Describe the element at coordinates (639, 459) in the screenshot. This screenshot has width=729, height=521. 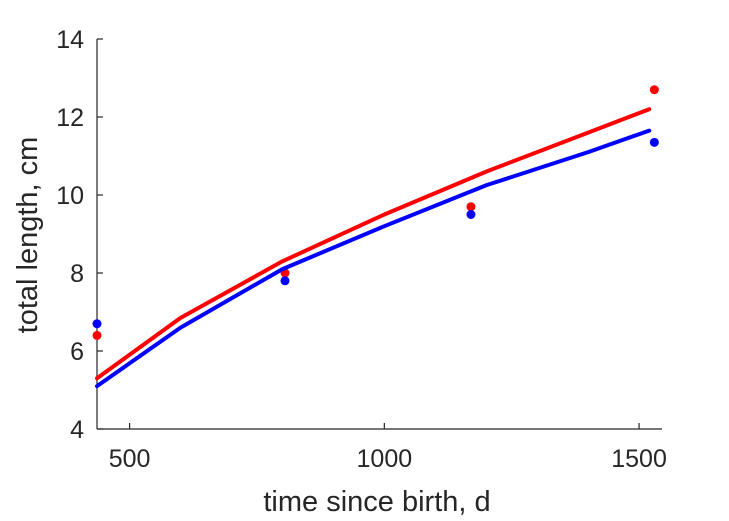
I see `x-tick-label: 1500` at that location.